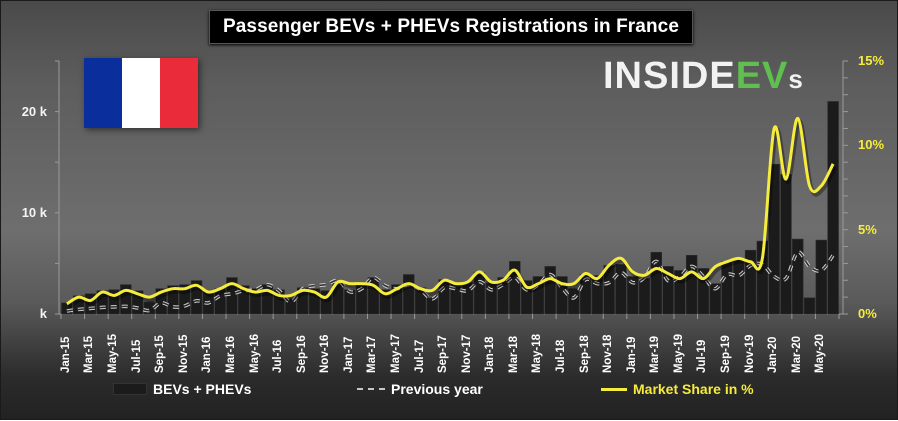 The width and height of the screenshot is (898, 421). What do you see at coordinates (372, 354) in the screenshot?
I see `x-axis-tick-label: Mar-17` at bounding box center [372, 354].